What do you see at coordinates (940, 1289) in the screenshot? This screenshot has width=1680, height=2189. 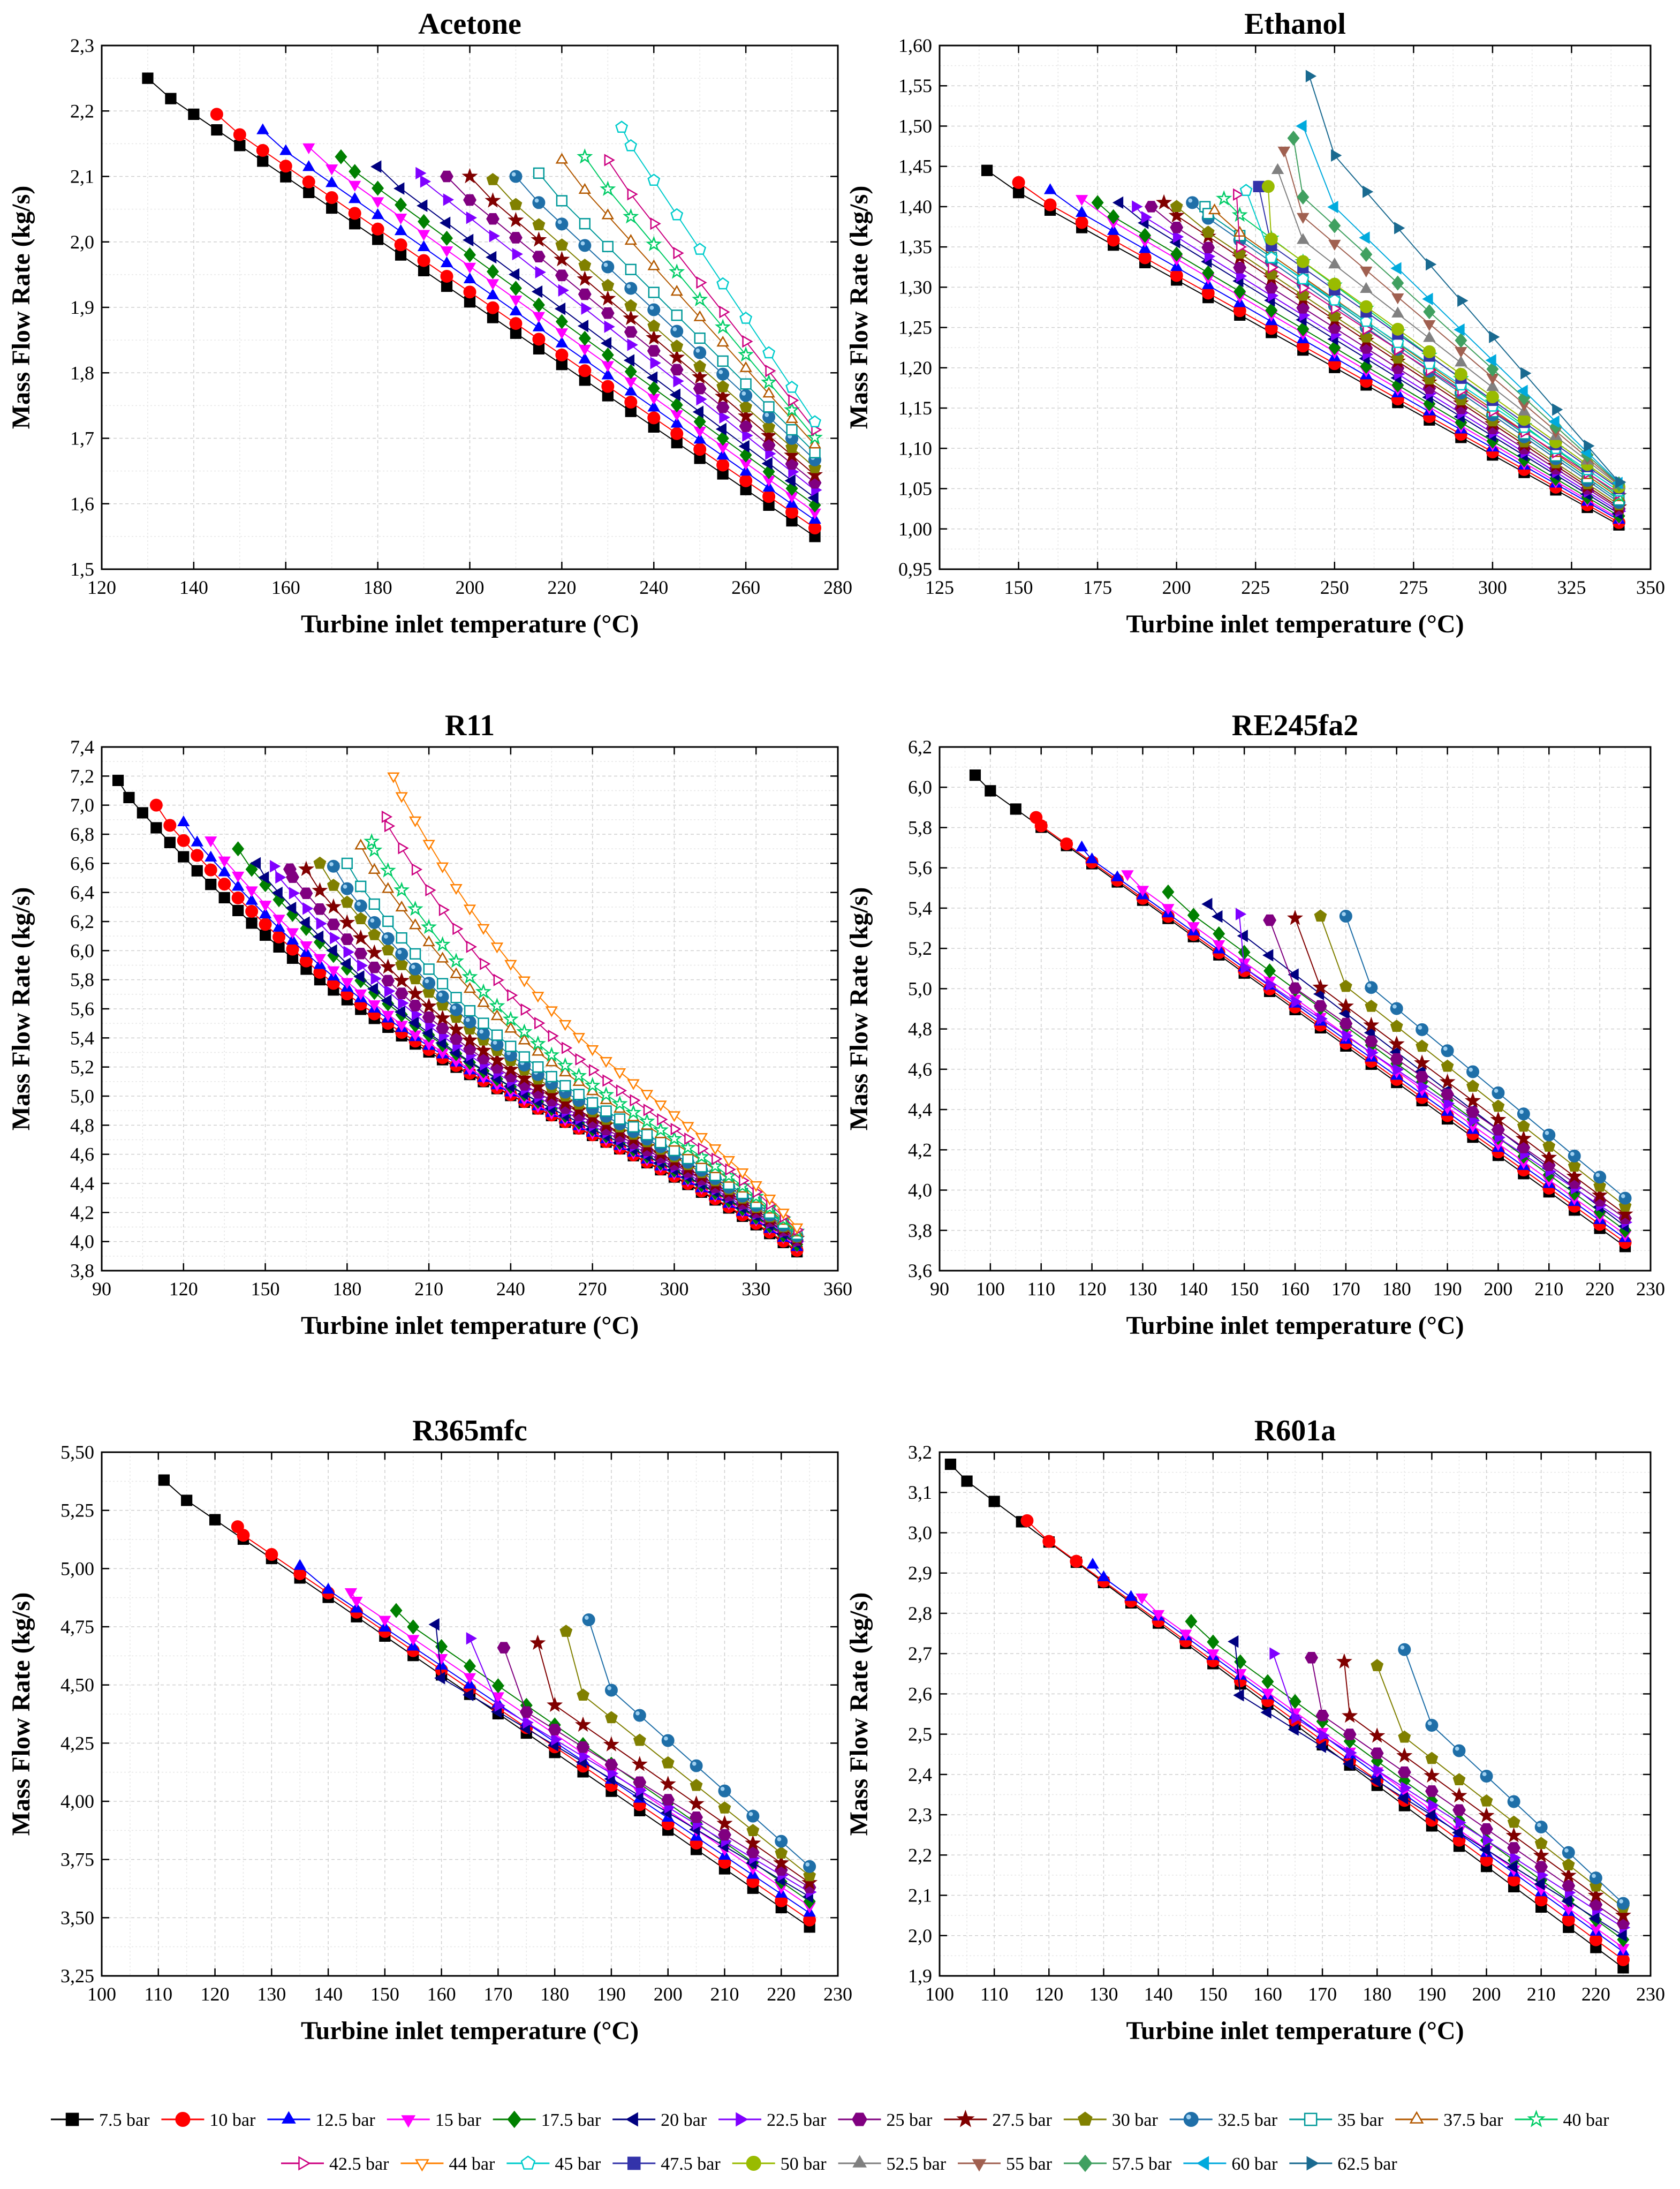 I see `x-tick-label: 90` at bounding box center [940, 1289].